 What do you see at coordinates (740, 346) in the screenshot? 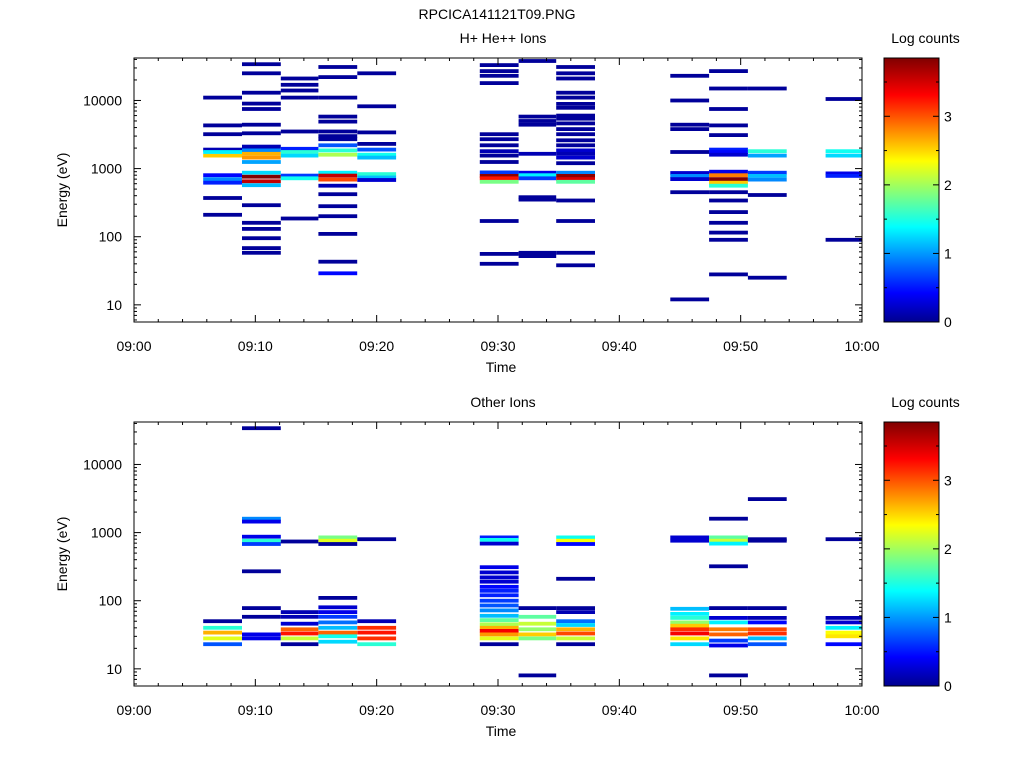
I see `x-tick-label: 09:50` at bounding box center [740, 346].